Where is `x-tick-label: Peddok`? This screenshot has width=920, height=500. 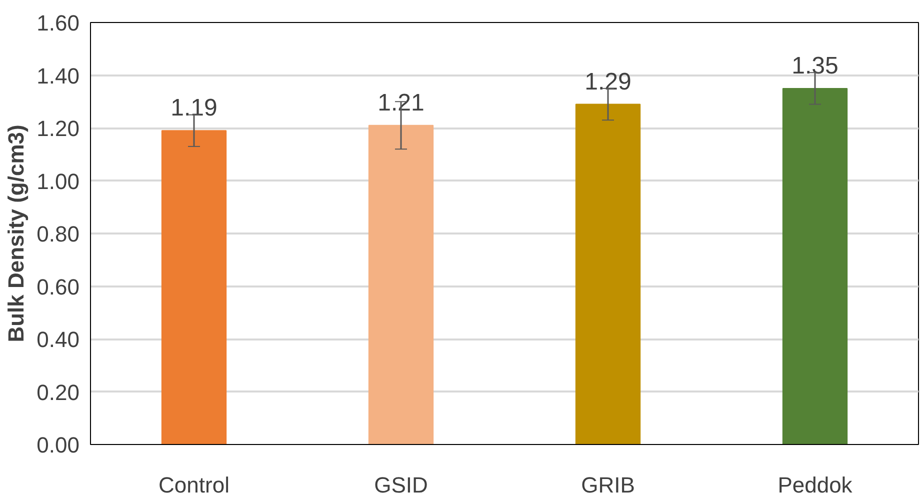
x-tick-label: Peddok is located at coordinates (816, 485).